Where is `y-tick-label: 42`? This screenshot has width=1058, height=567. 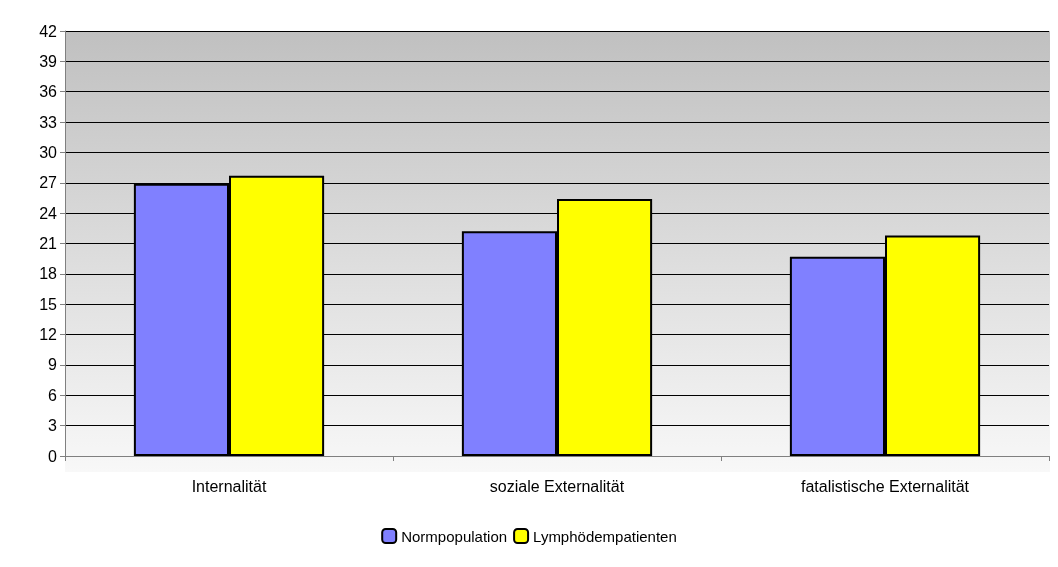
y-tick-label: 42 is located at coordinates (48, 31).